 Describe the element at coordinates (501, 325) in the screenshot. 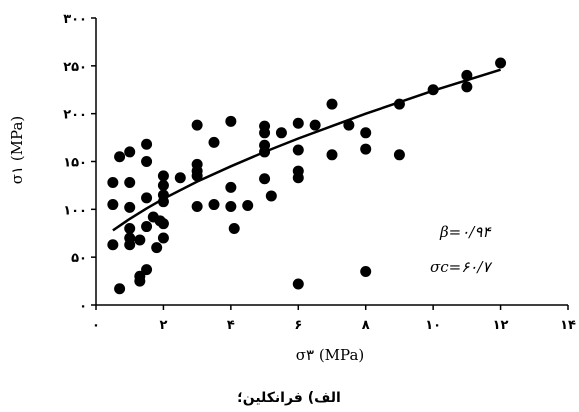

I see `x-tick-label: ۱۲` at that location.